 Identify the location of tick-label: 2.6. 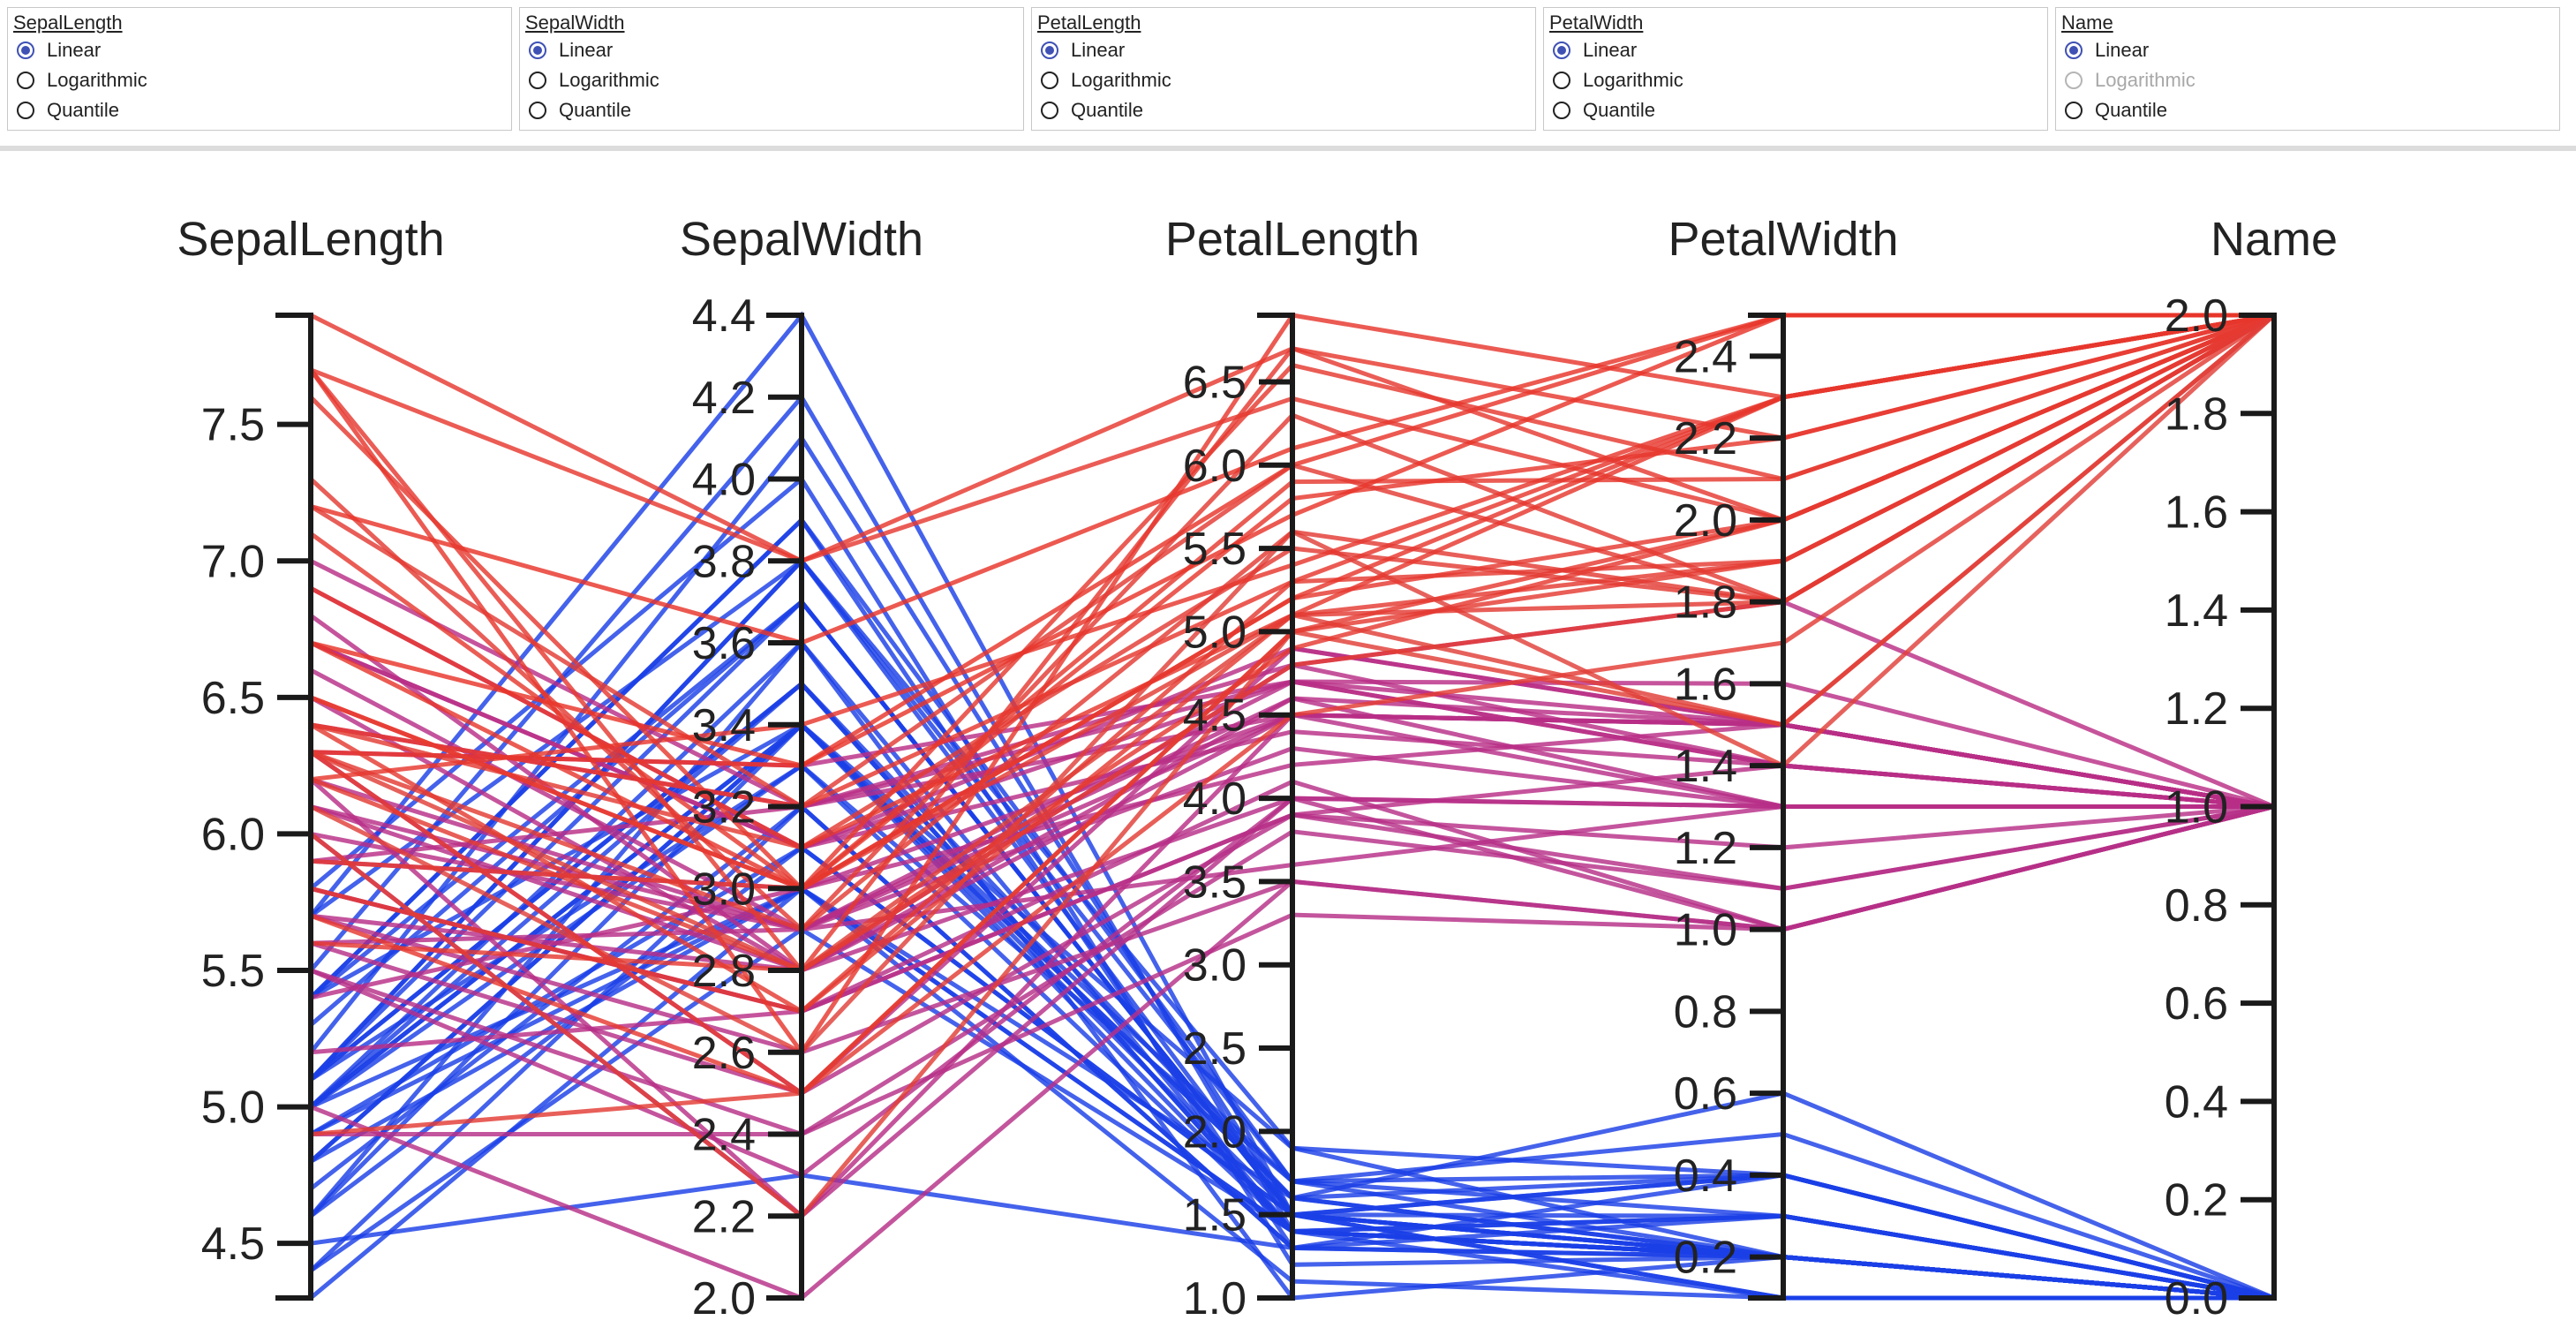
(724, 1053).